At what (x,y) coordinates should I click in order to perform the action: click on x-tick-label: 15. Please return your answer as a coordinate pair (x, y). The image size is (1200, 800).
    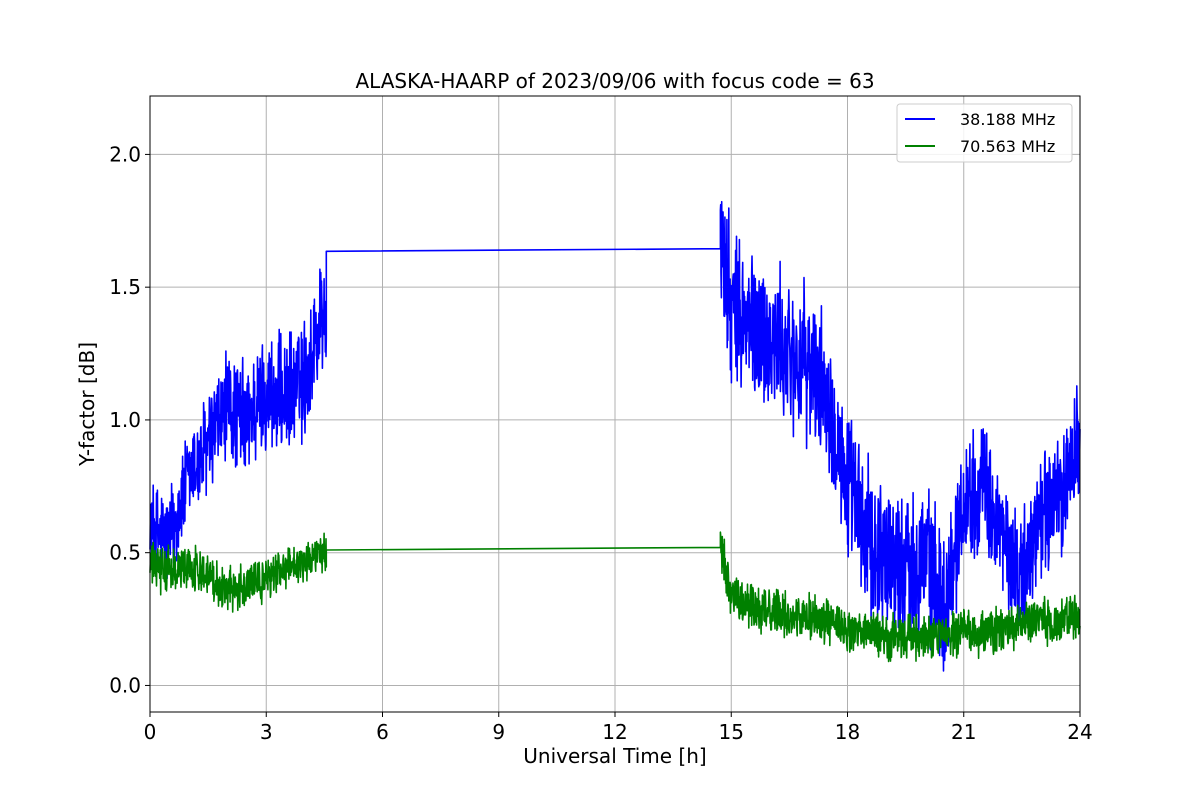
    Looking at the image, I should click on (731, 732).